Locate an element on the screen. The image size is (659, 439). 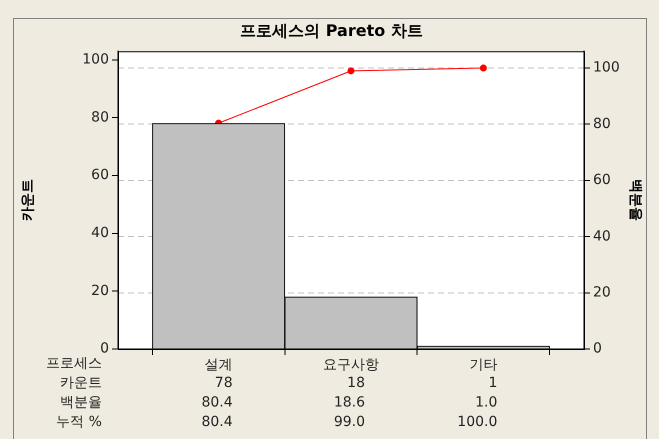
y2-tick-label: 40 is located at coordinates (602, 236).